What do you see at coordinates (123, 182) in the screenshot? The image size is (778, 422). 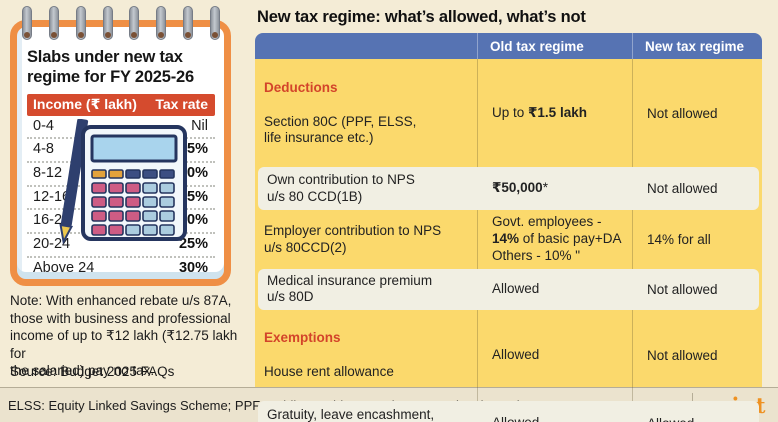 I see `calculator-icon` at bounding box center [123, 182].